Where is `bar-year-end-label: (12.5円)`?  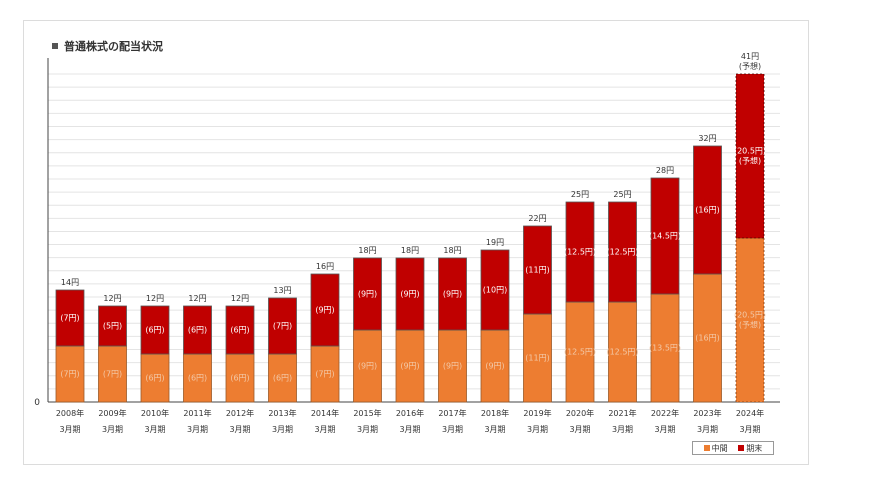
bar-year-end-label: (12.5円) is located at coordinates (580, 252).